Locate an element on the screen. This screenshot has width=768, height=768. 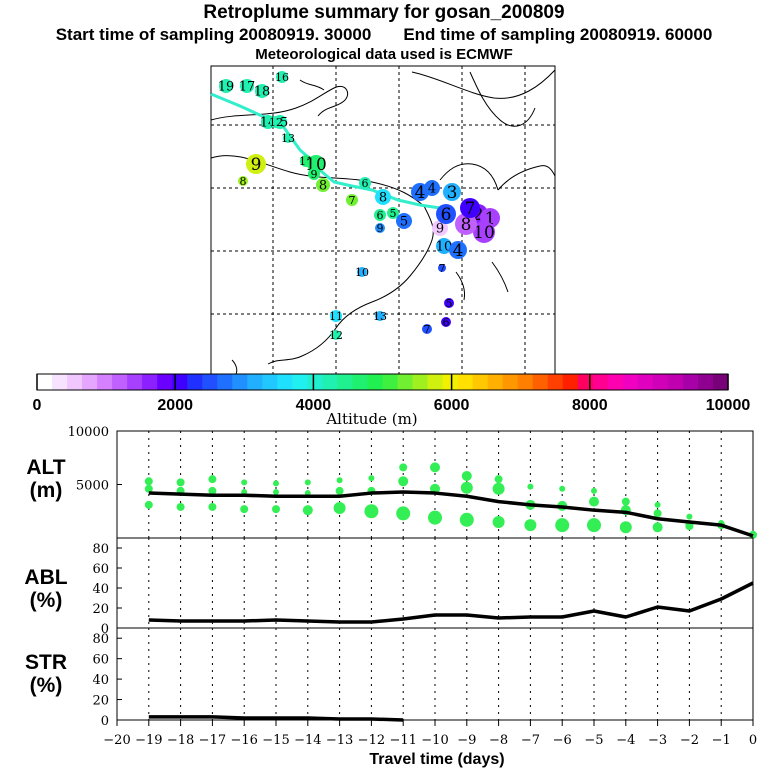
str-panel-label: STR (%) is located at coordinates (46, 674).